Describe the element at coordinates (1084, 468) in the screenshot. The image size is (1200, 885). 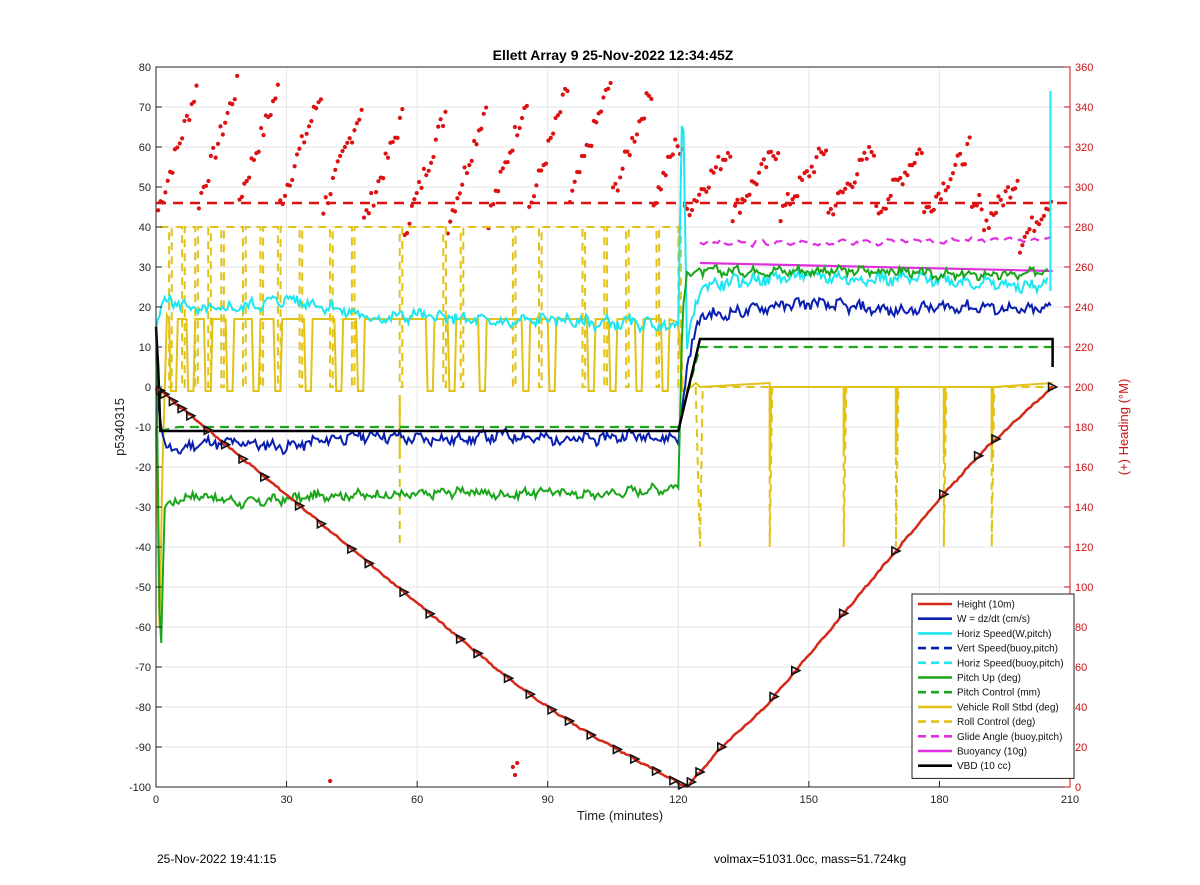
I see `y2-tick-label: 160` at that location.